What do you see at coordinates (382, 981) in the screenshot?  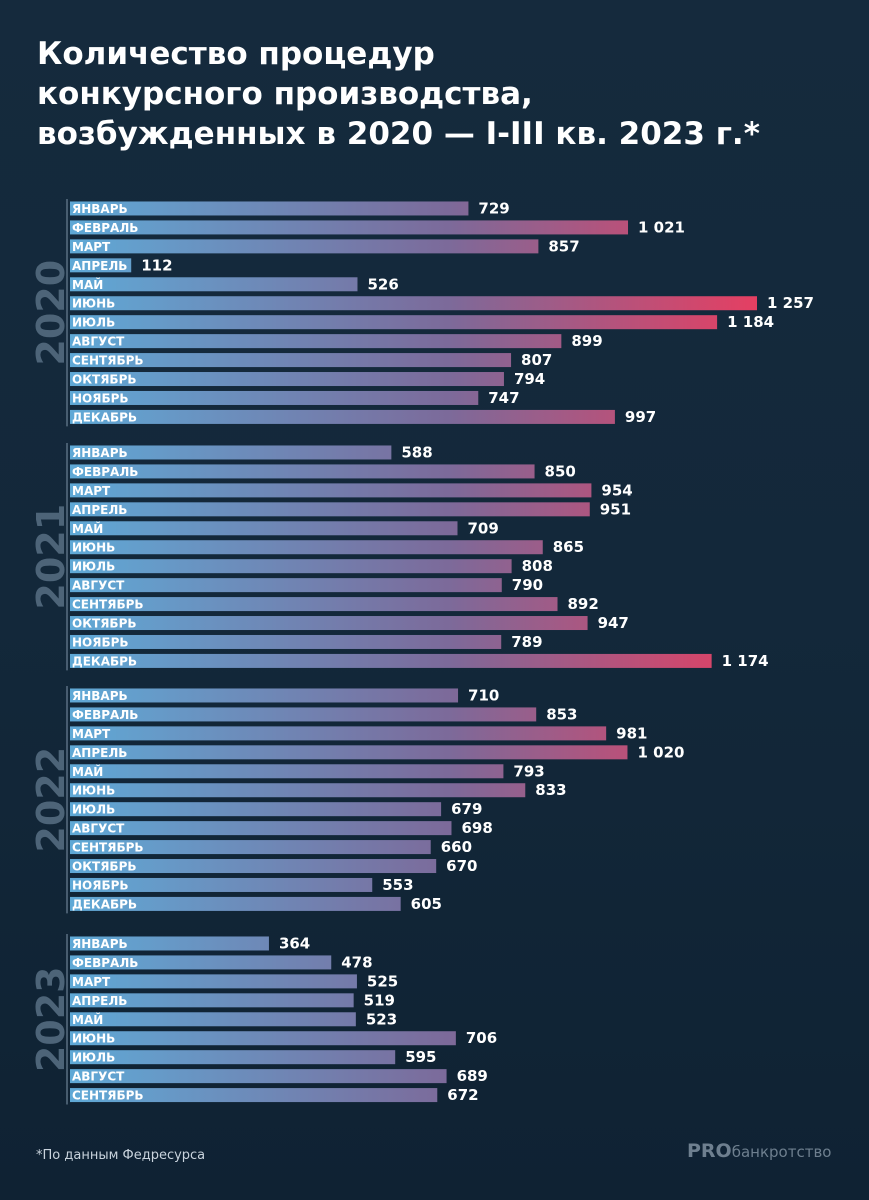 I see `value-label: 525` at bounding box center [382, 981].